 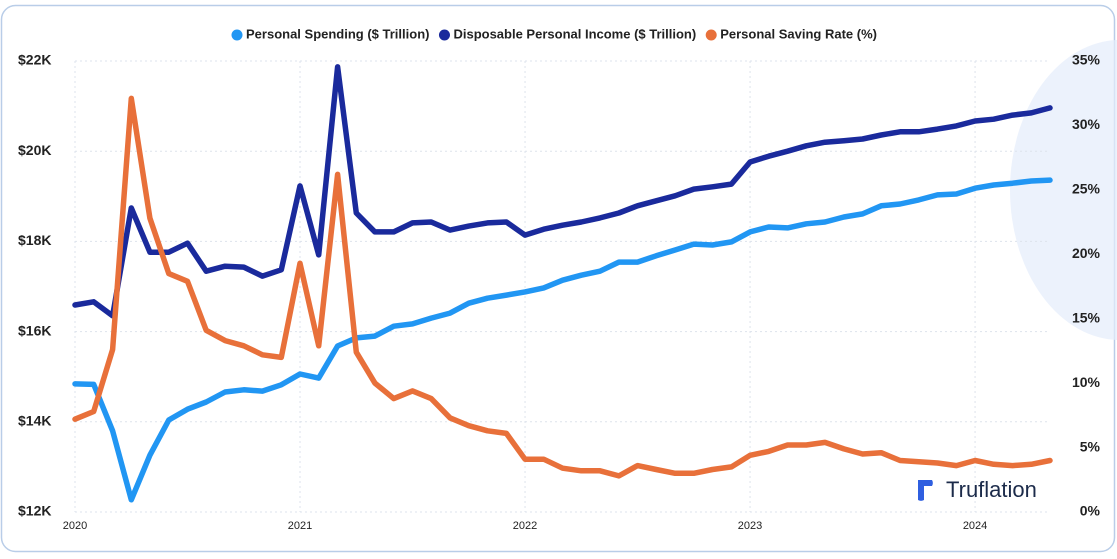 I want to click on legend-label: Personal Spending ($ Trillion), so click(x=337, y=33).